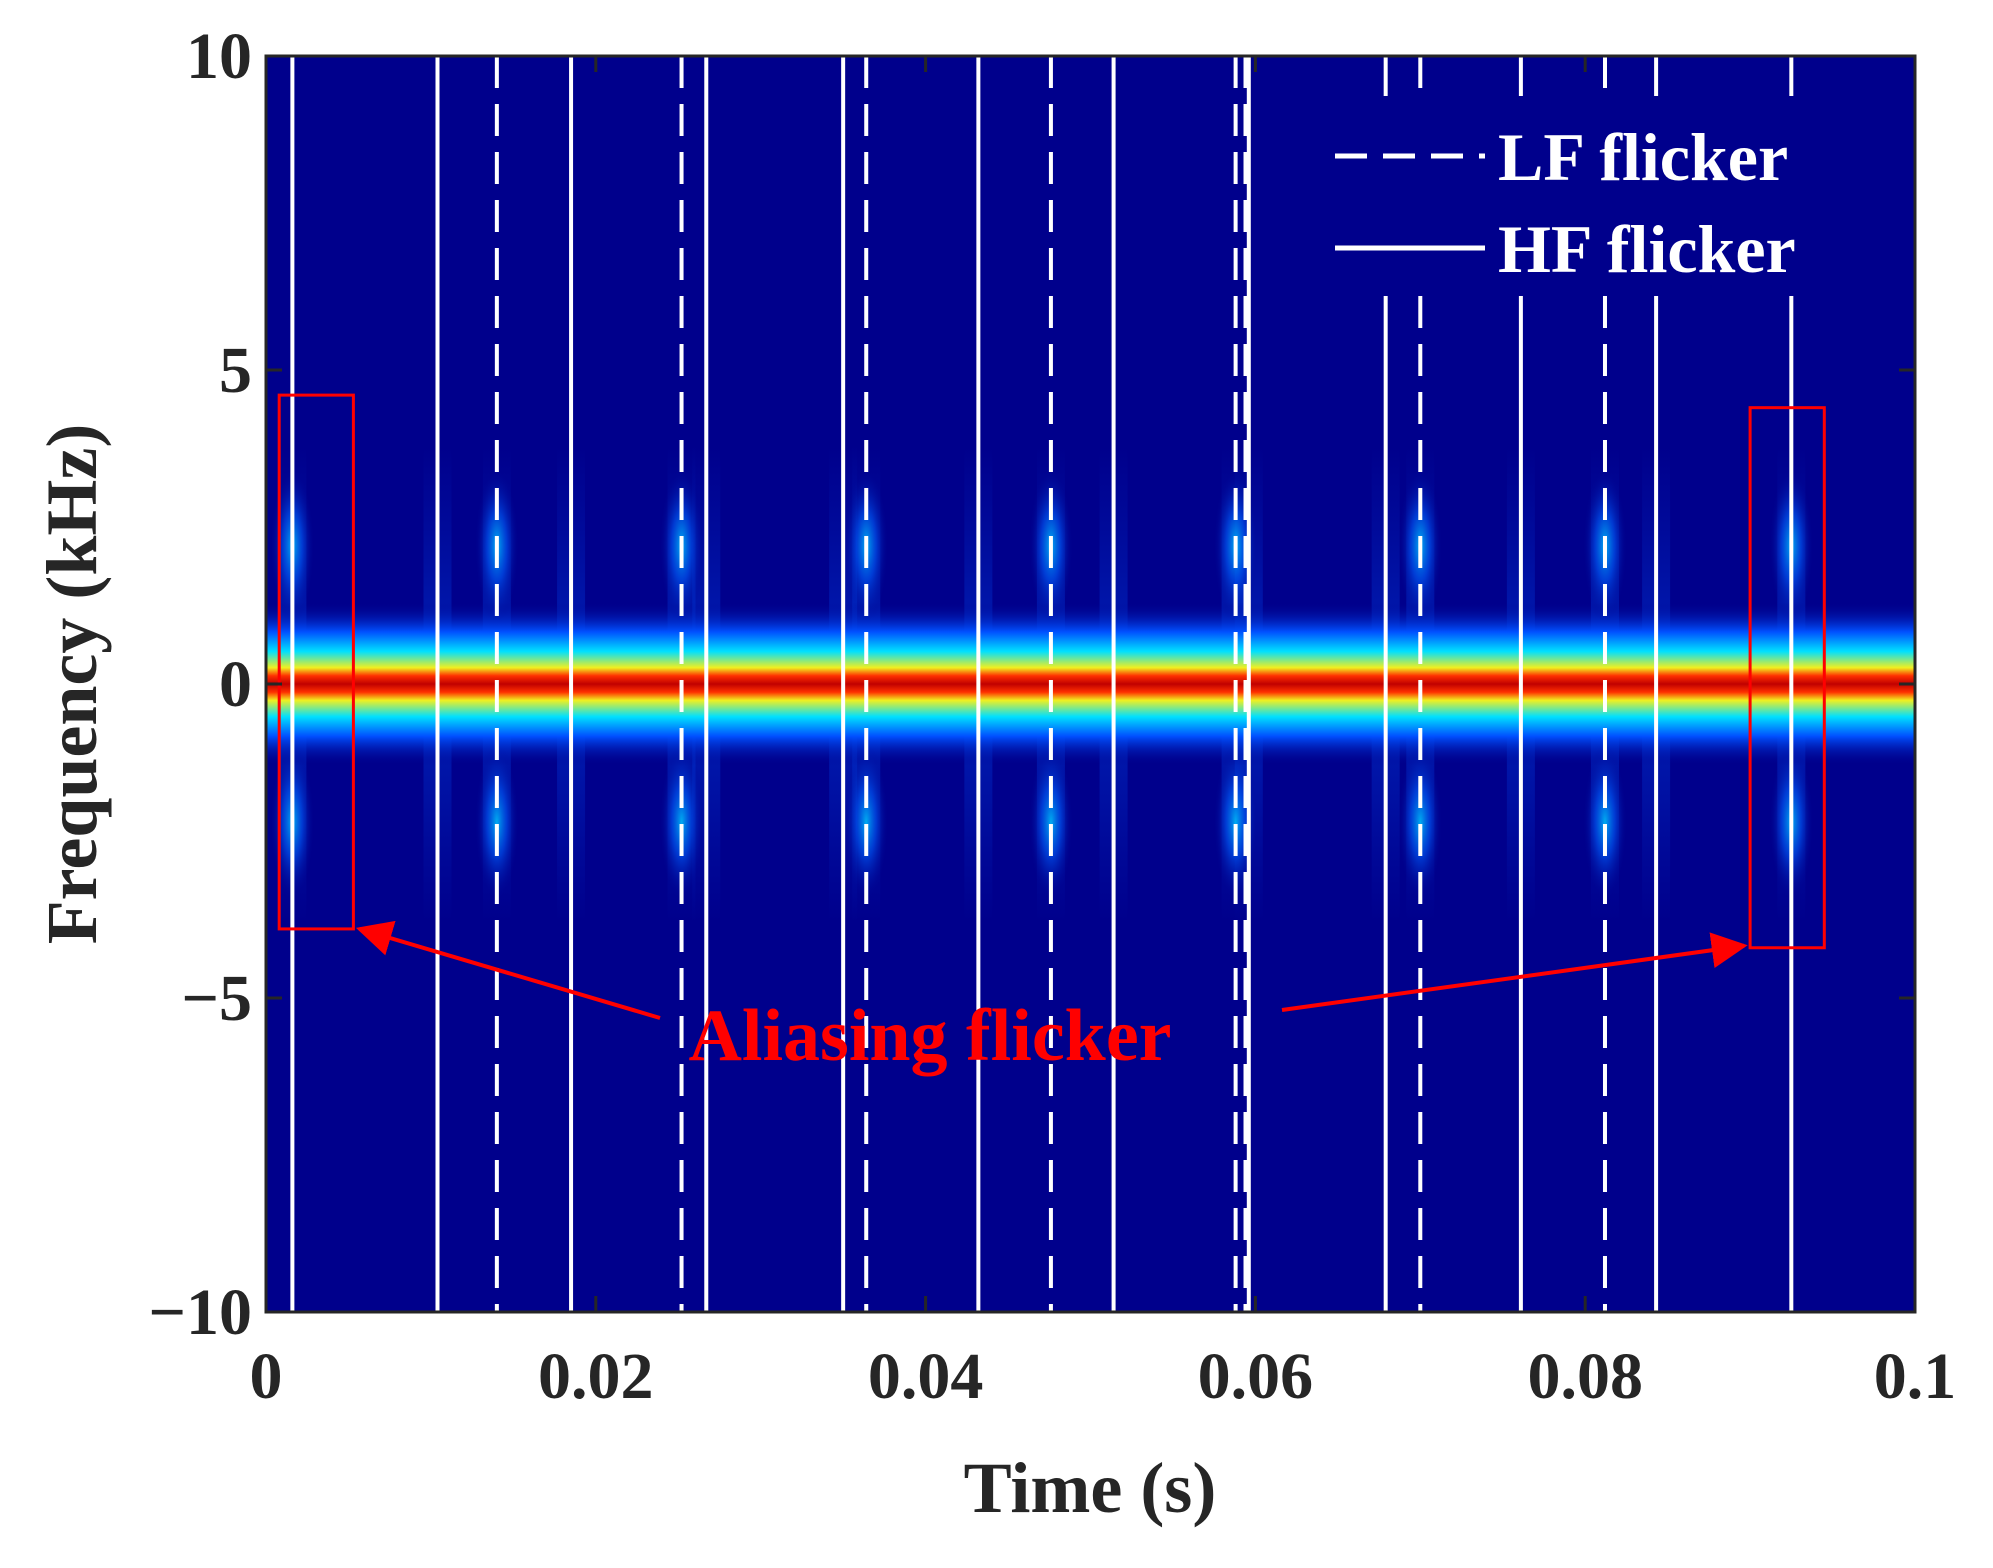 The width and height of the screenshot is (1993, 1568). I want to click on x-tick-label: 0.06, so click(1256, 1376).